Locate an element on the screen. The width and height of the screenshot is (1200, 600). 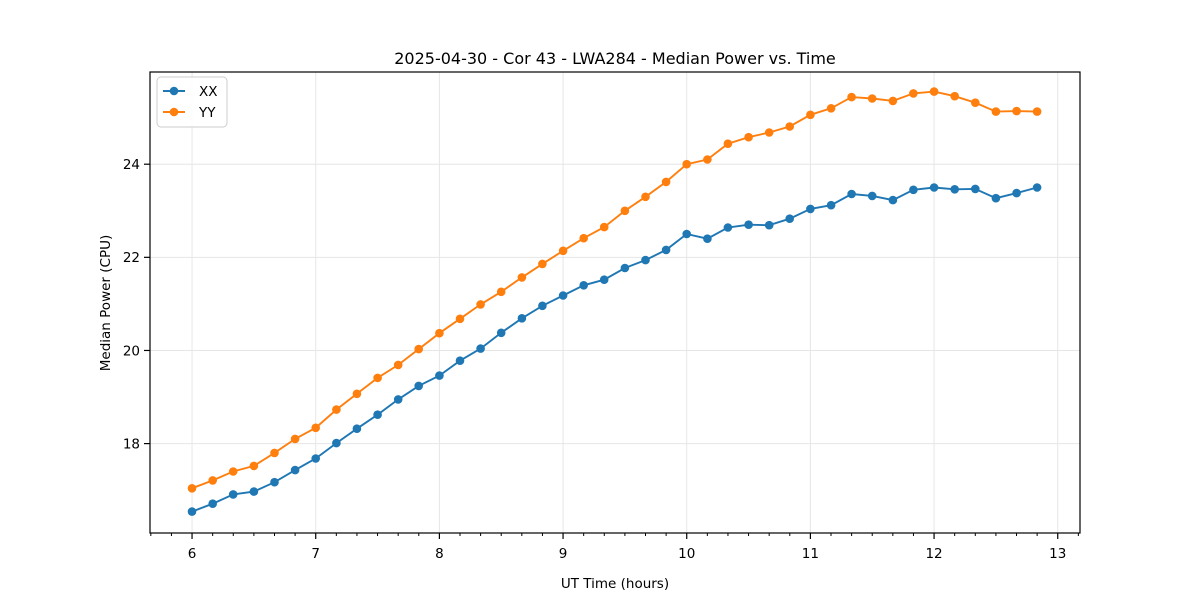
x-tick-label: 6 is located at coordinates (192, 554).